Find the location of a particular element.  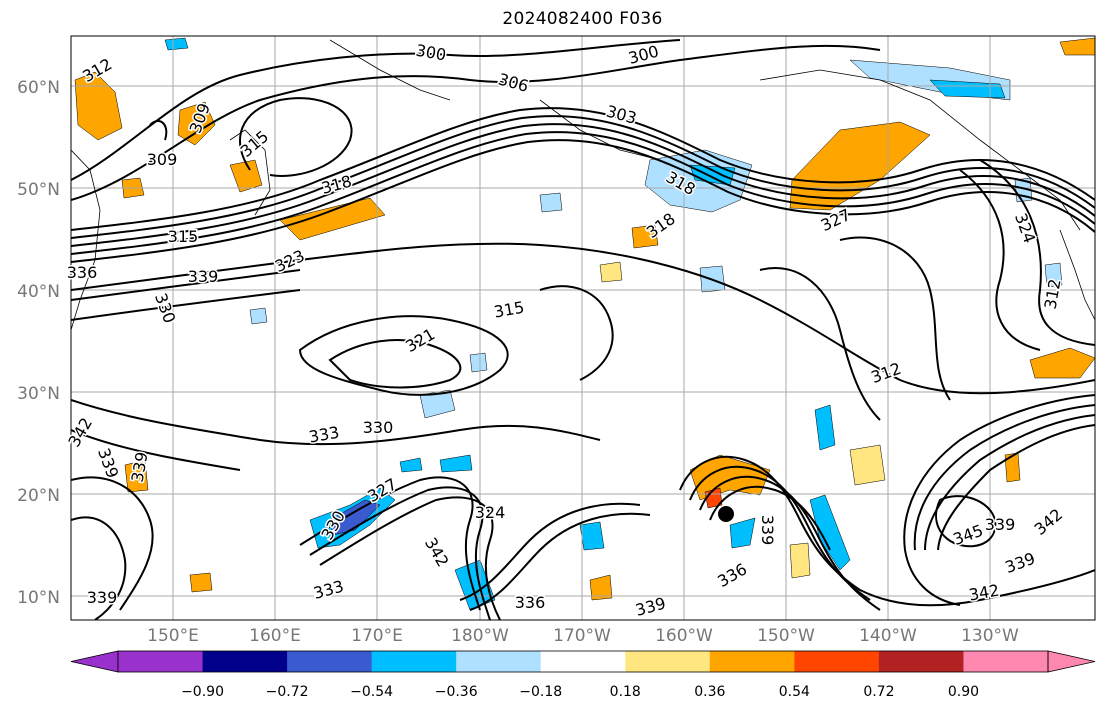

lat-label-50n: 50°N is located at coordinates (38, 190).